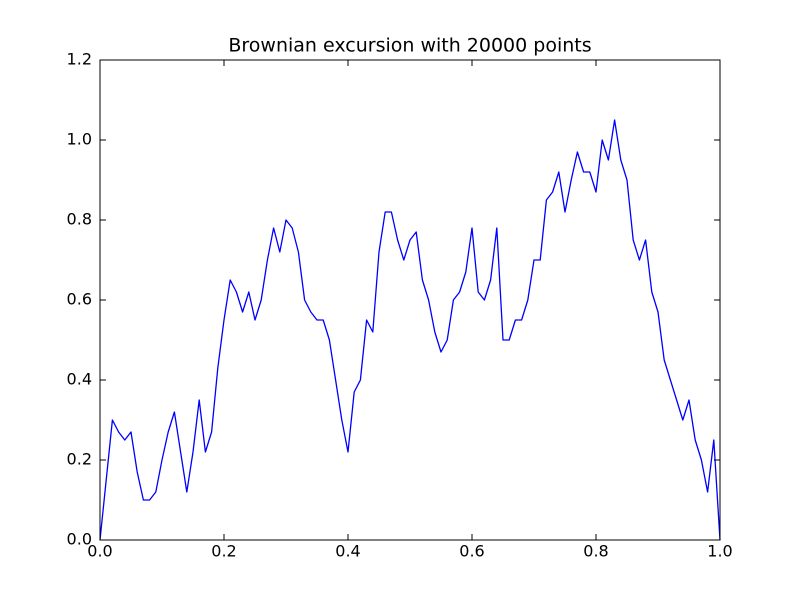 This screenshot has width=800, height=600. Describe the element at coordinates (79, 539) in the screenshot. I see `y-tick-label: 0.0` at that location.